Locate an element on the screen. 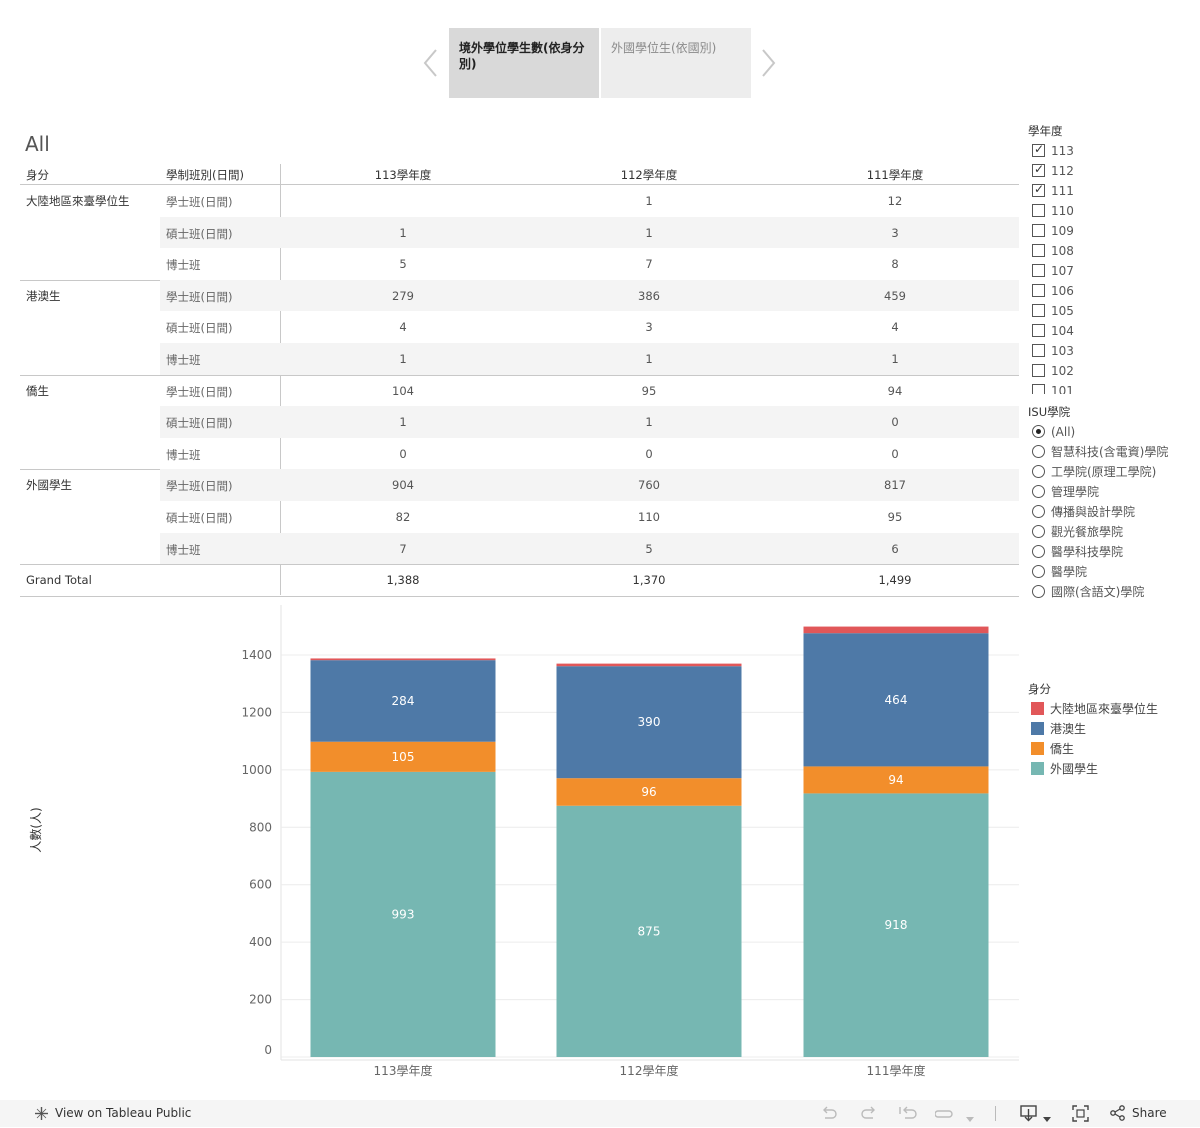  legend-swatch is located at coordinates (1037, 748).